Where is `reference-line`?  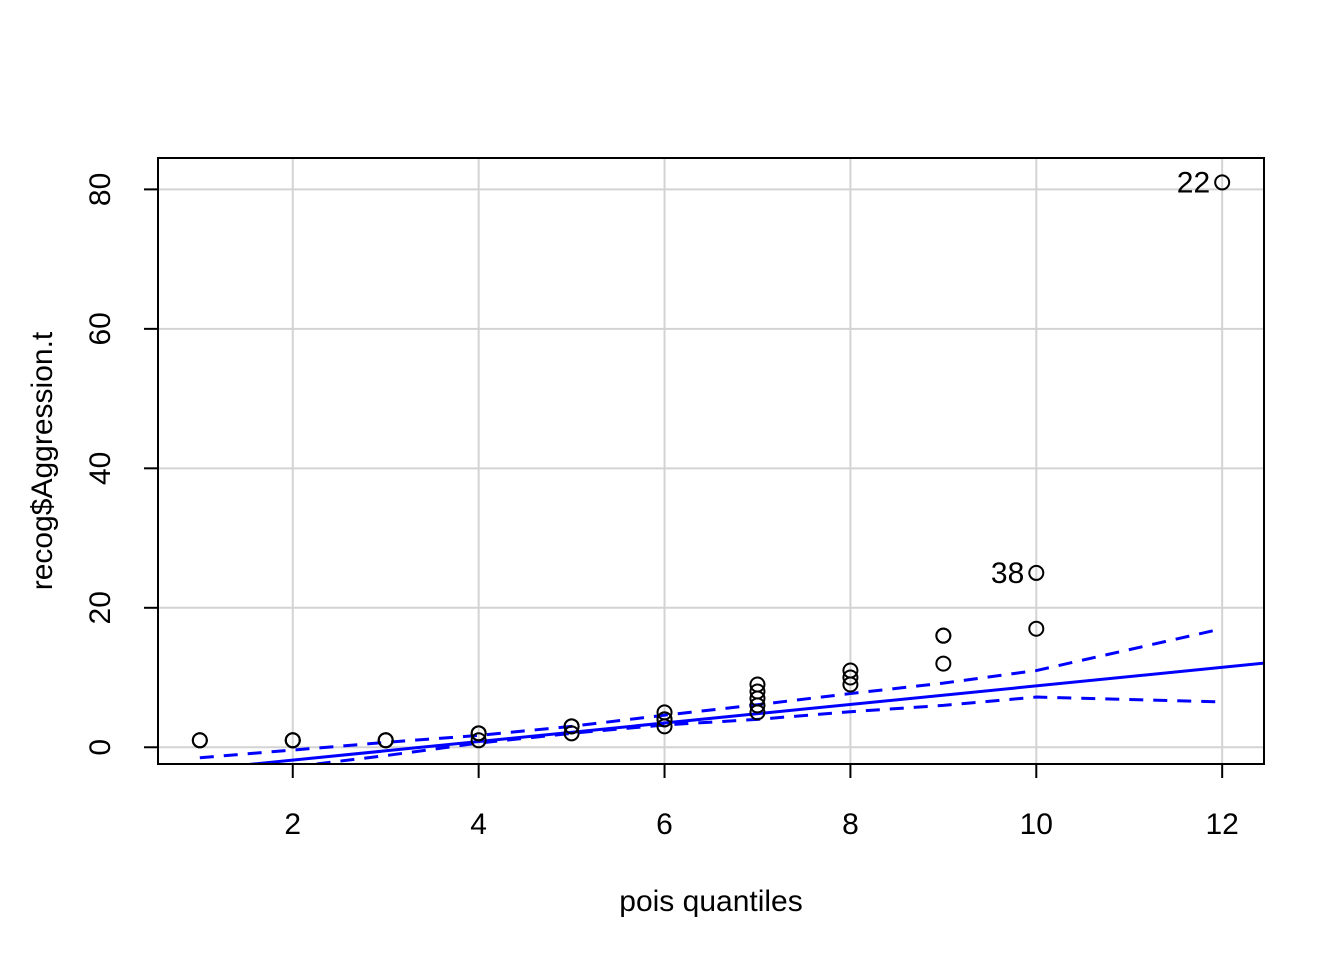
reference-line is located at coordinates (751, 712).